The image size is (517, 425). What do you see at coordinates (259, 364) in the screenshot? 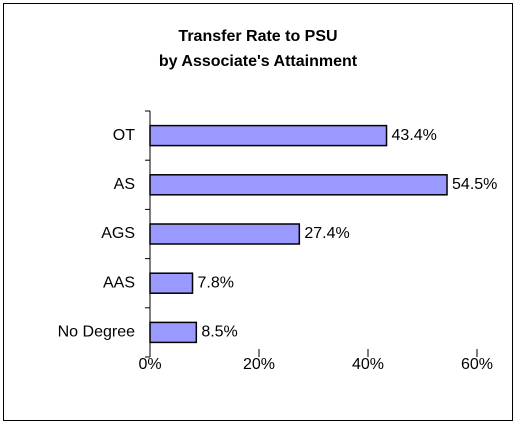
I see `x-tick-label: 20%` at bounding box center [259, 364].